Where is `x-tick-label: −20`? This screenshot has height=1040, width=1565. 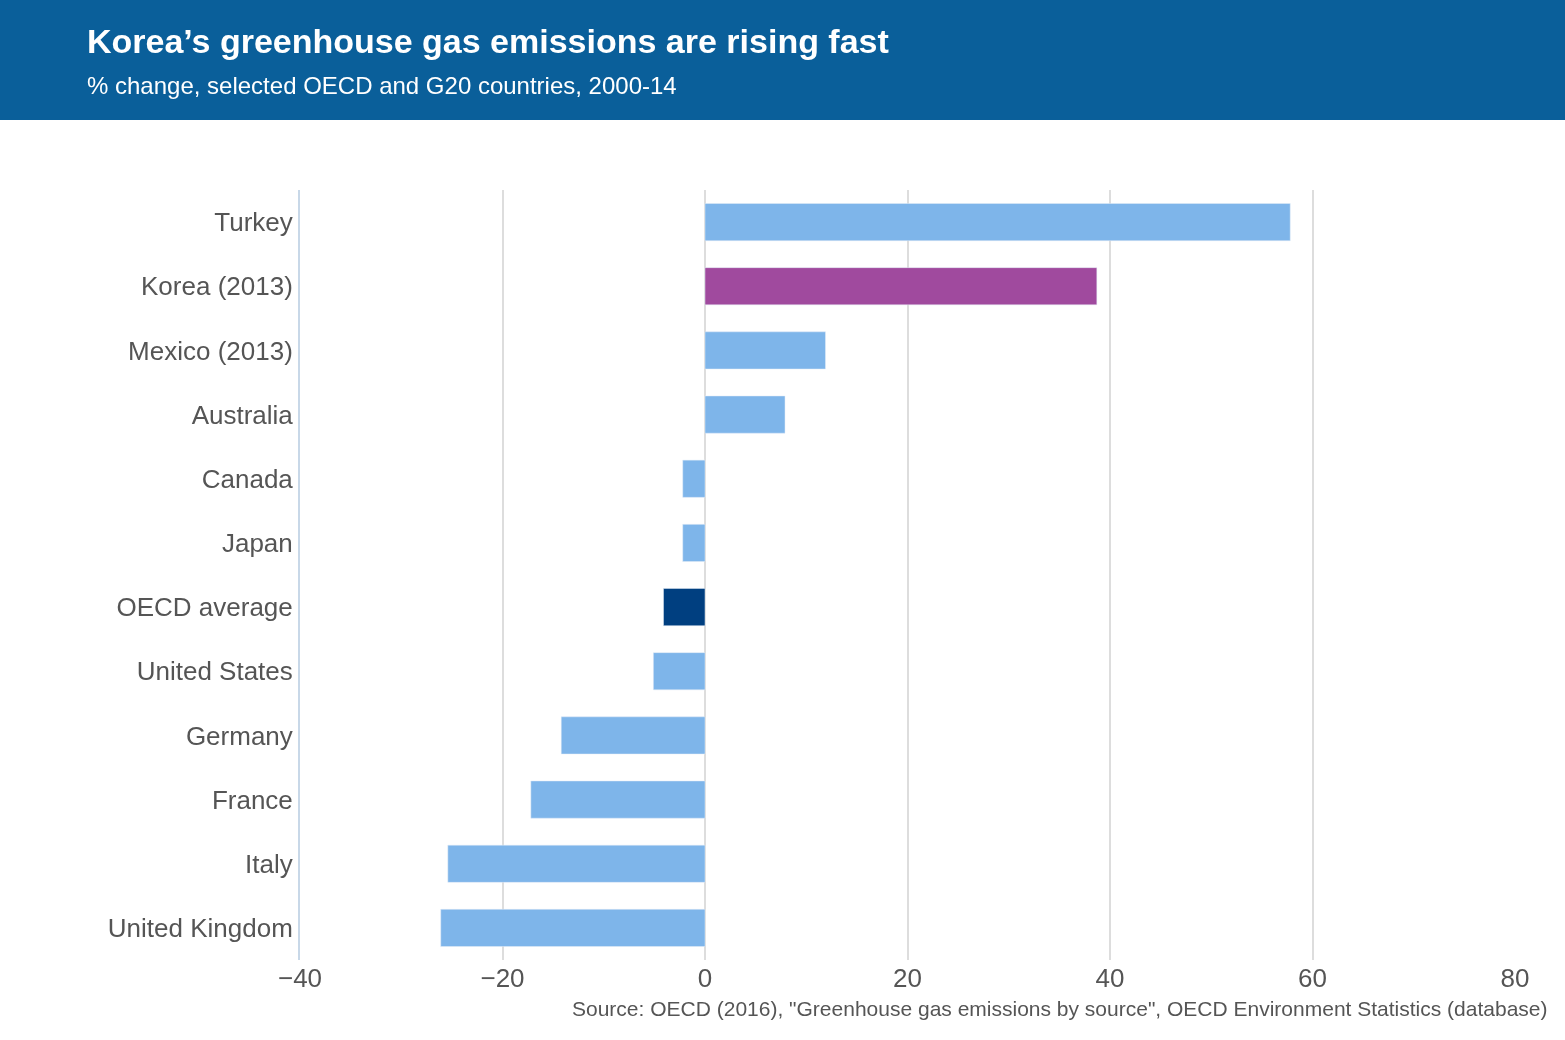 x-tick-label: −20 is located at coordinates (502, 978).